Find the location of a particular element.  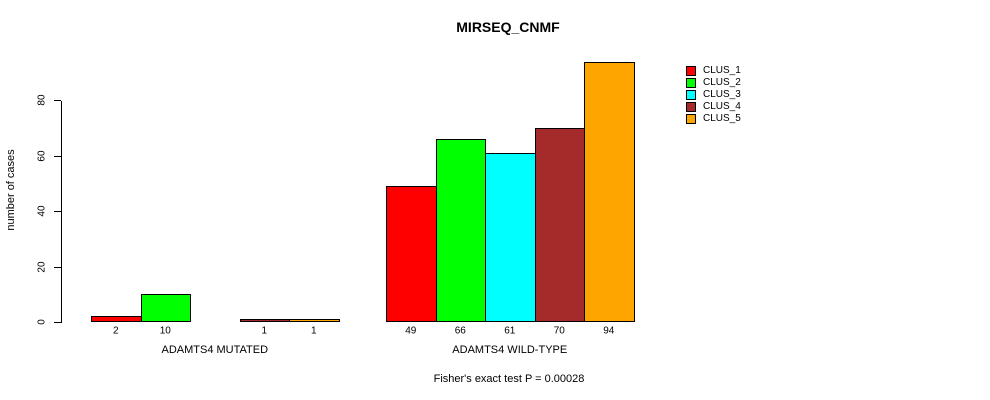

bar-value-label: 61 is located at coordinates (510, 331).